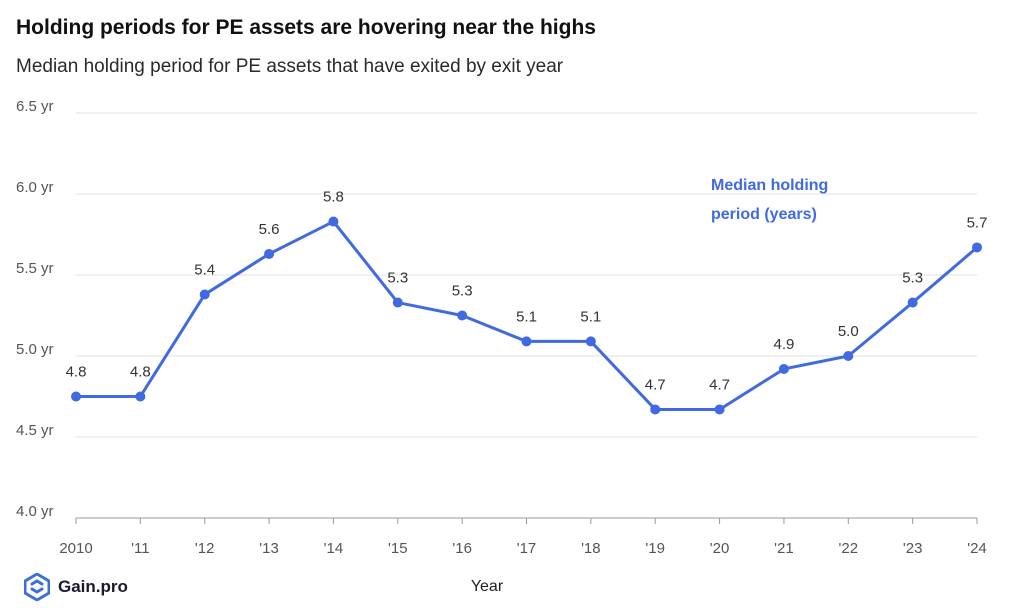 The image size is (1024, 608). I want to click on gain-pro-logo-icon, so click(37, 587).